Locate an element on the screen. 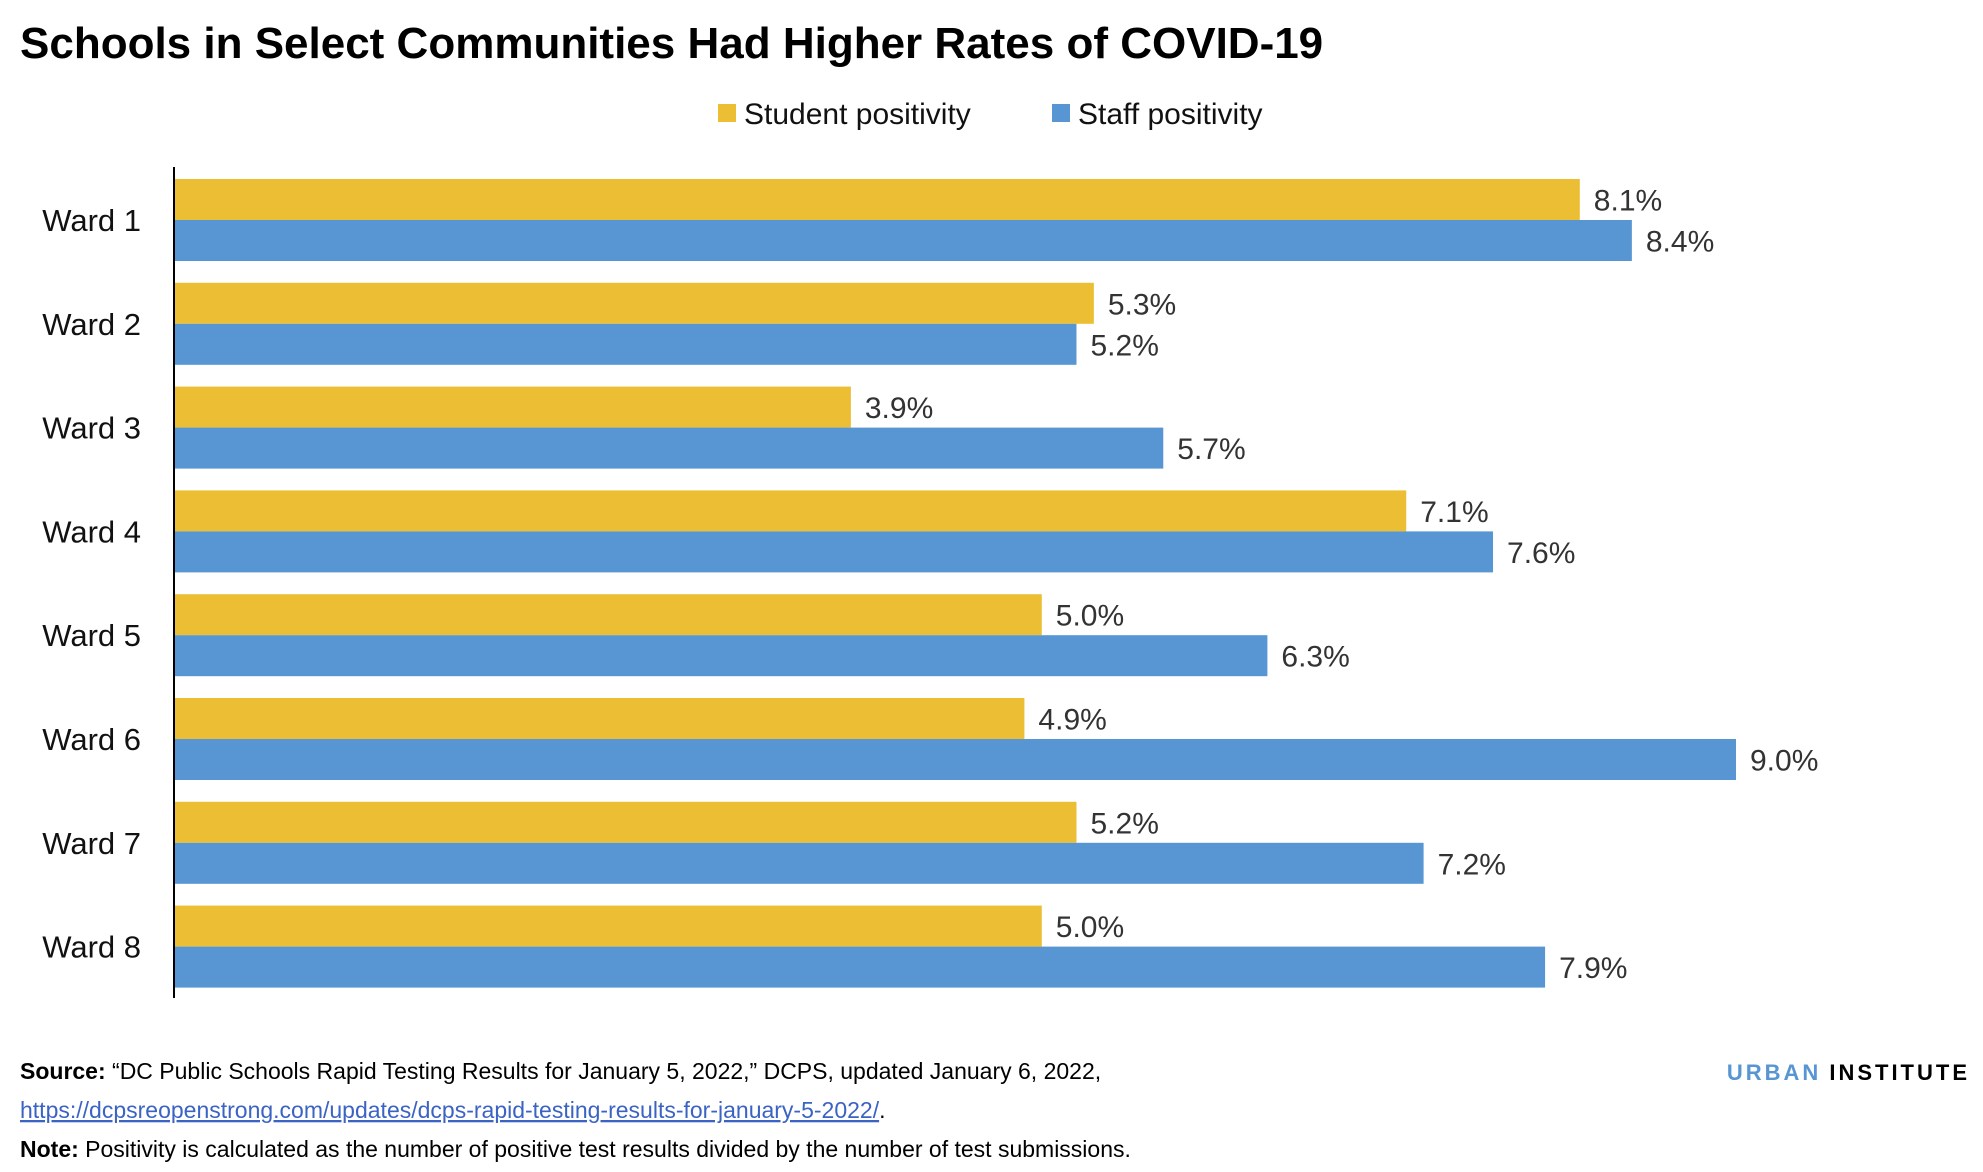 The height and width of the screenshot is (1172, 1983). data-label: 4.9% is located at coordinates (1072, 720).